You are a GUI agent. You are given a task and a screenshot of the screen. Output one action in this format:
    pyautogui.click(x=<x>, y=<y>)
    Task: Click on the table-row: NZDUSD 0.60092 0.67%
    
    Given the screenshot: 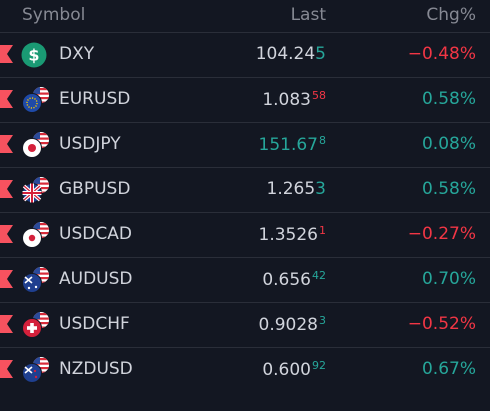 What is the action you would take?
    pyautogui.click(x=245, y=370)
    